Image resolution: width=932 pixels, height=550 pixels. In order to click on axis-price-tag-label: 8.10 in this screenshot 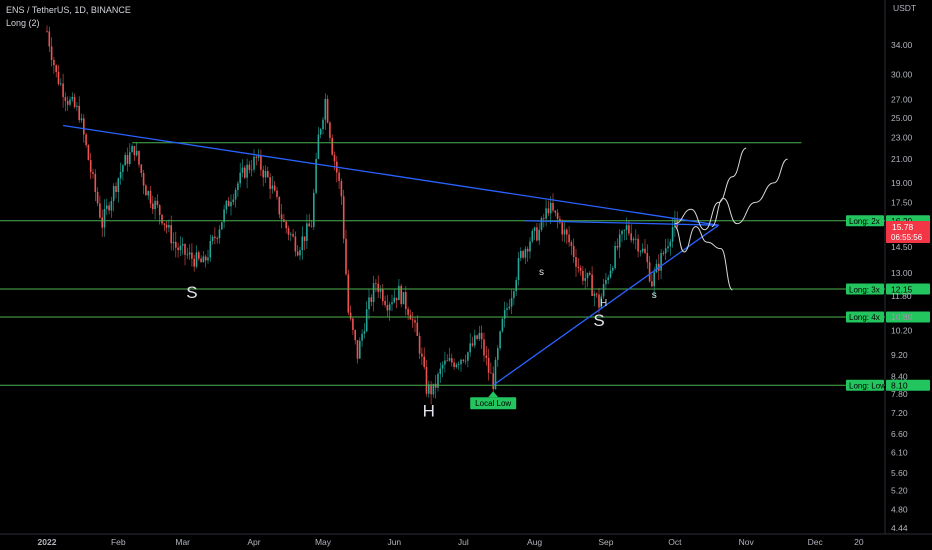, I will do `click(899, 386)`.